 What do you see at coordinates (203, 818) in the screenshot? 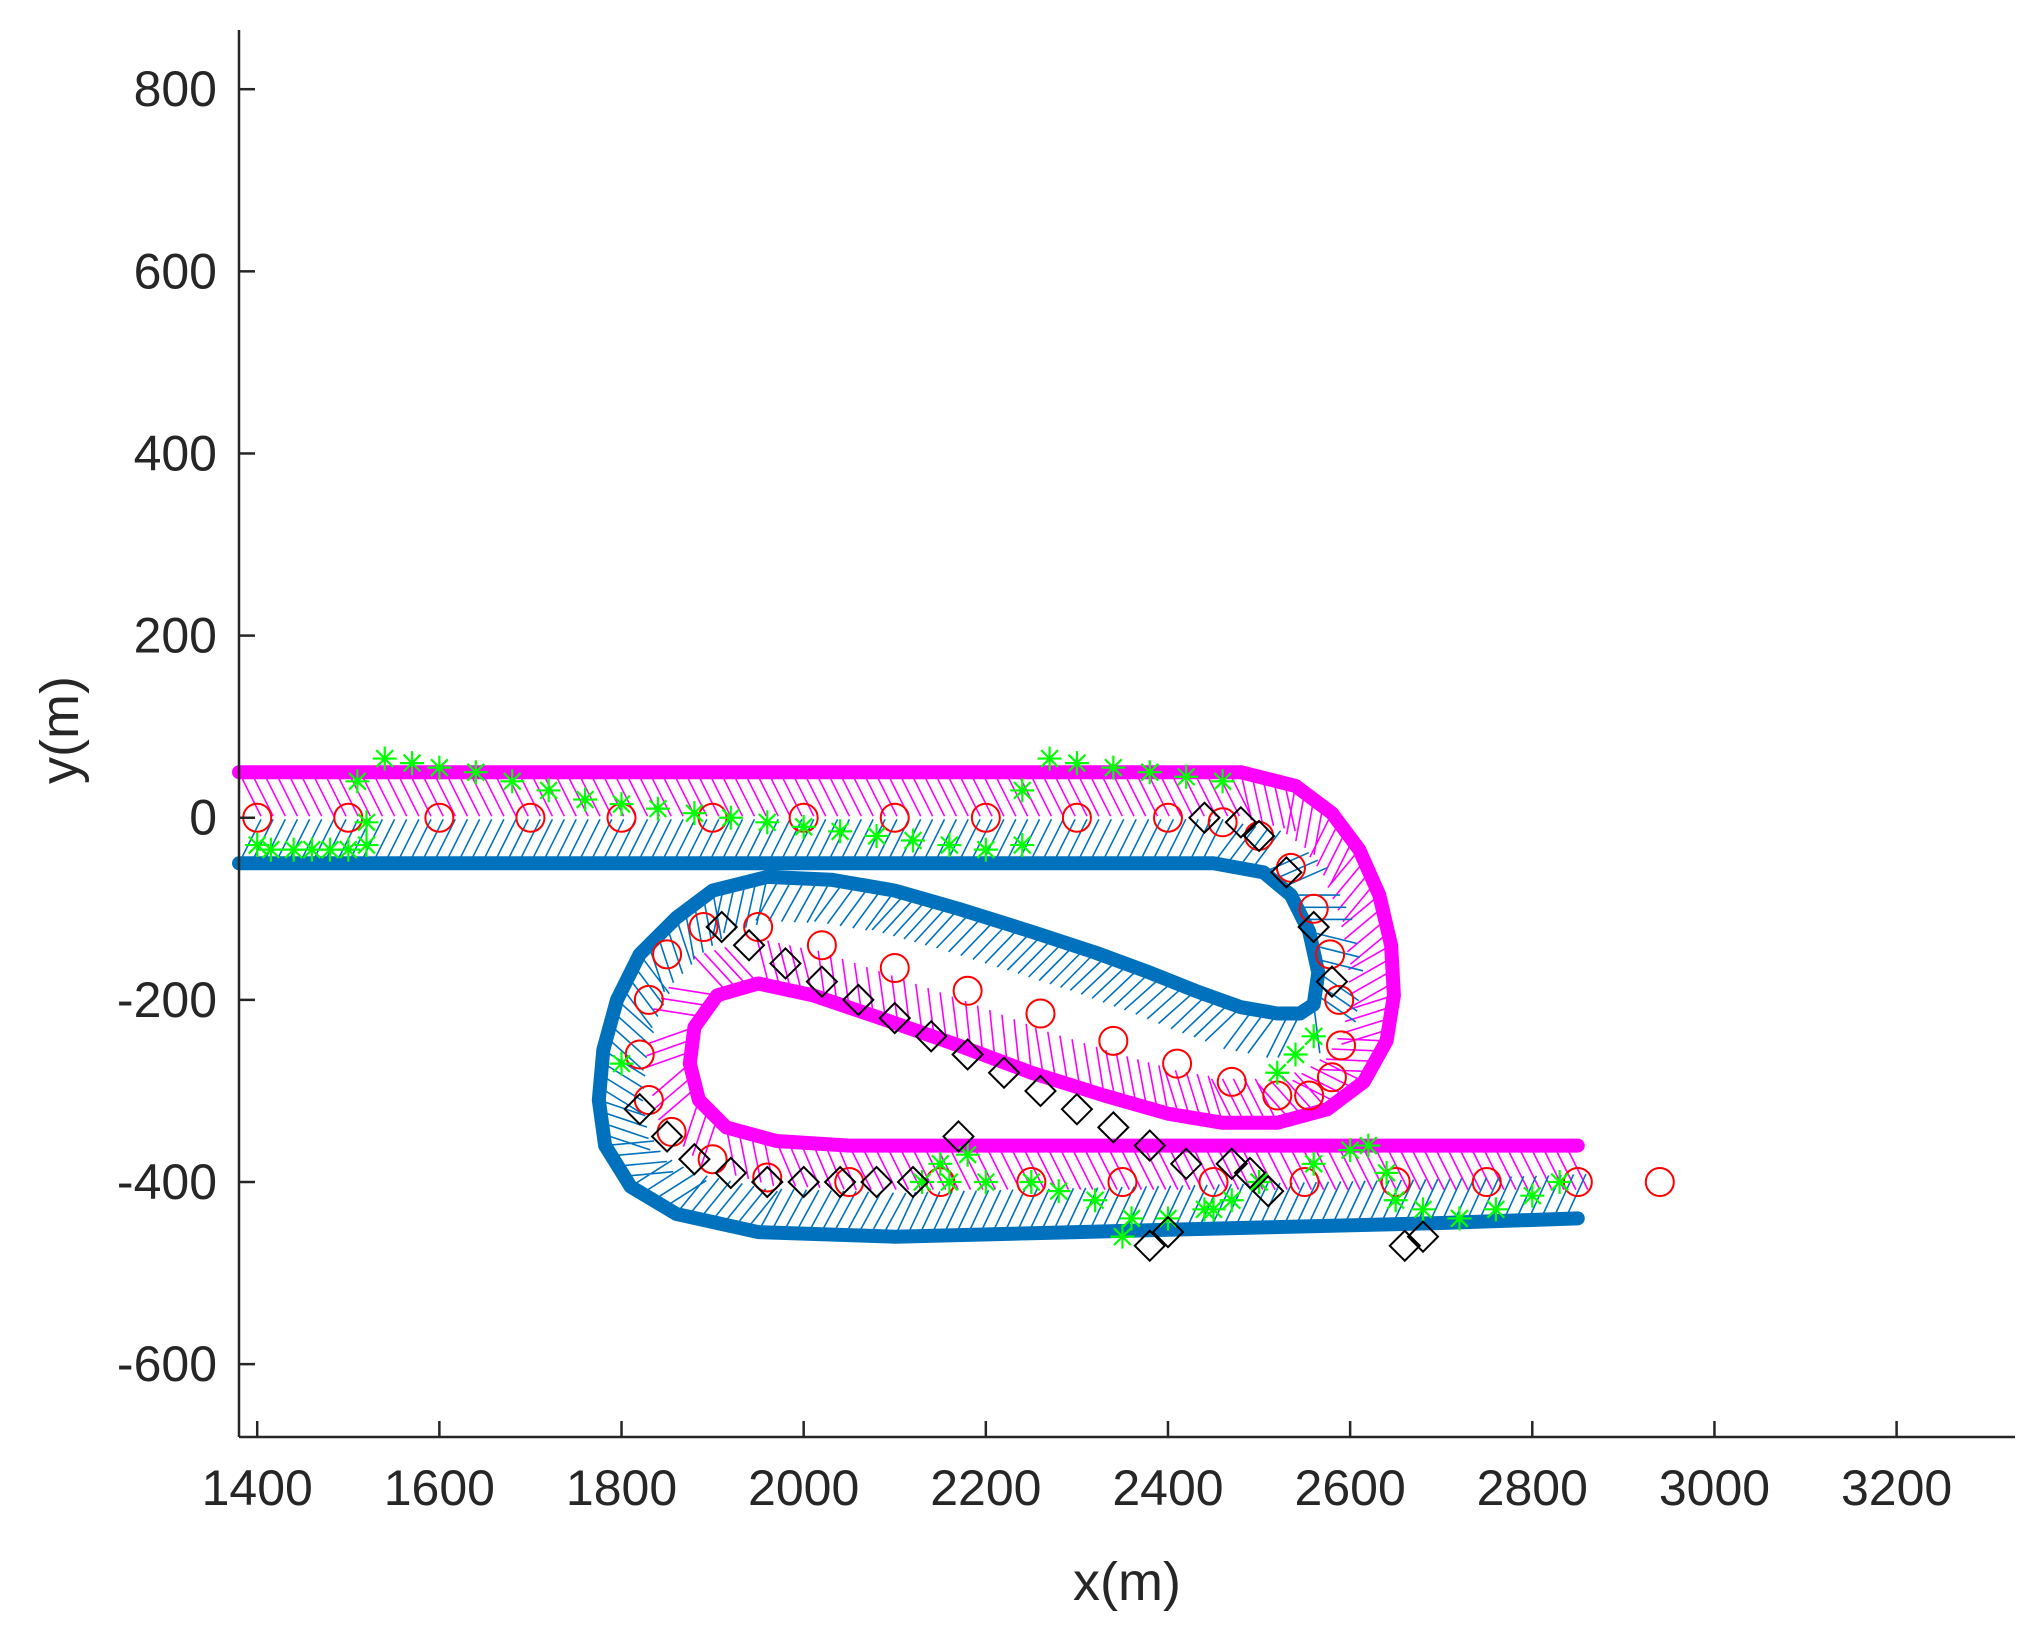
I see `y-tick-label: 0` at bounding box center [203, 818].